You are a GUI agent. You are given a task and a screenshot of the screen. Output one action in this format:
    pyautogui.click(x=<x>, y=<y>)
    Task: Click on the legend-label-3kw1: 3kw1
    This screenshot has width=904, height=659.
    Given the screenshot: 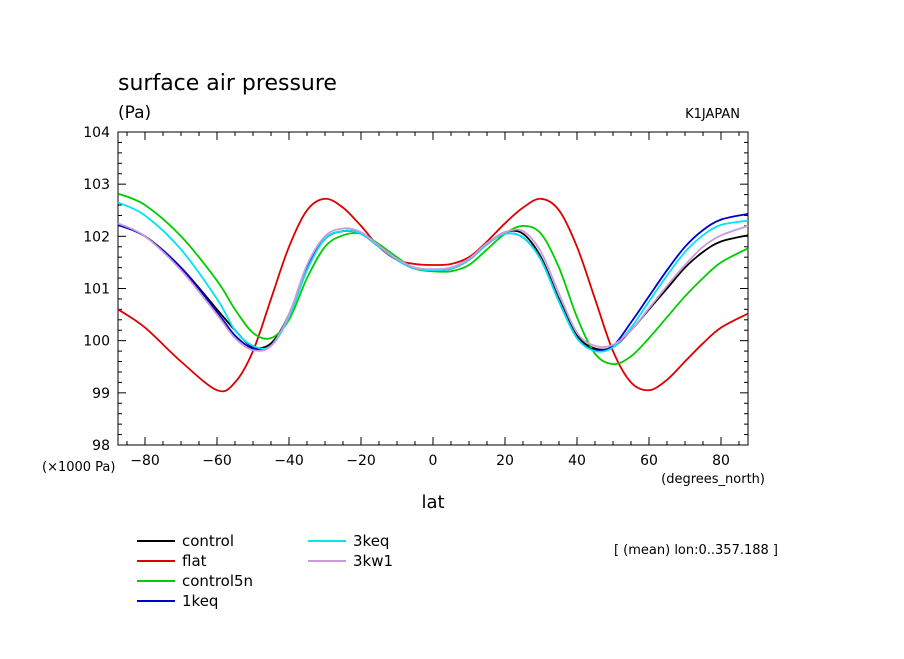 What is the action you would take?
    pyautogui.click(x=373, y=561)
    